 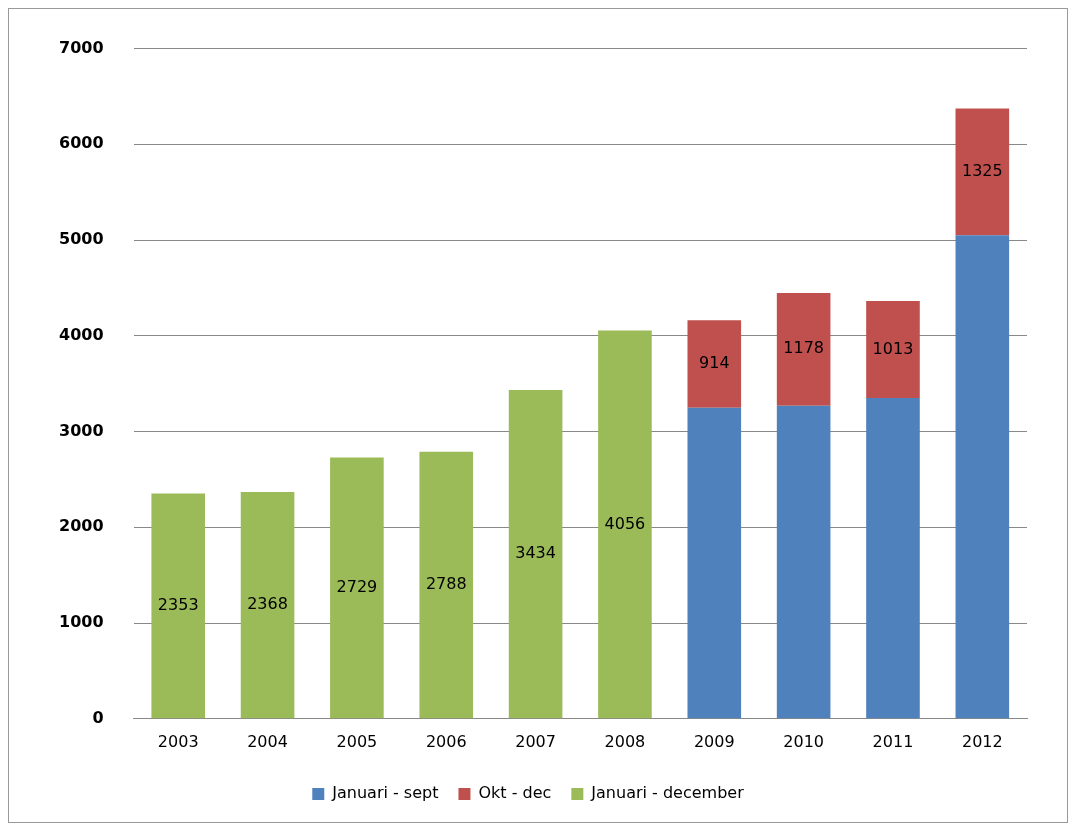 I want to click on y-tick-label: 3000, so click(x=81, y=430).